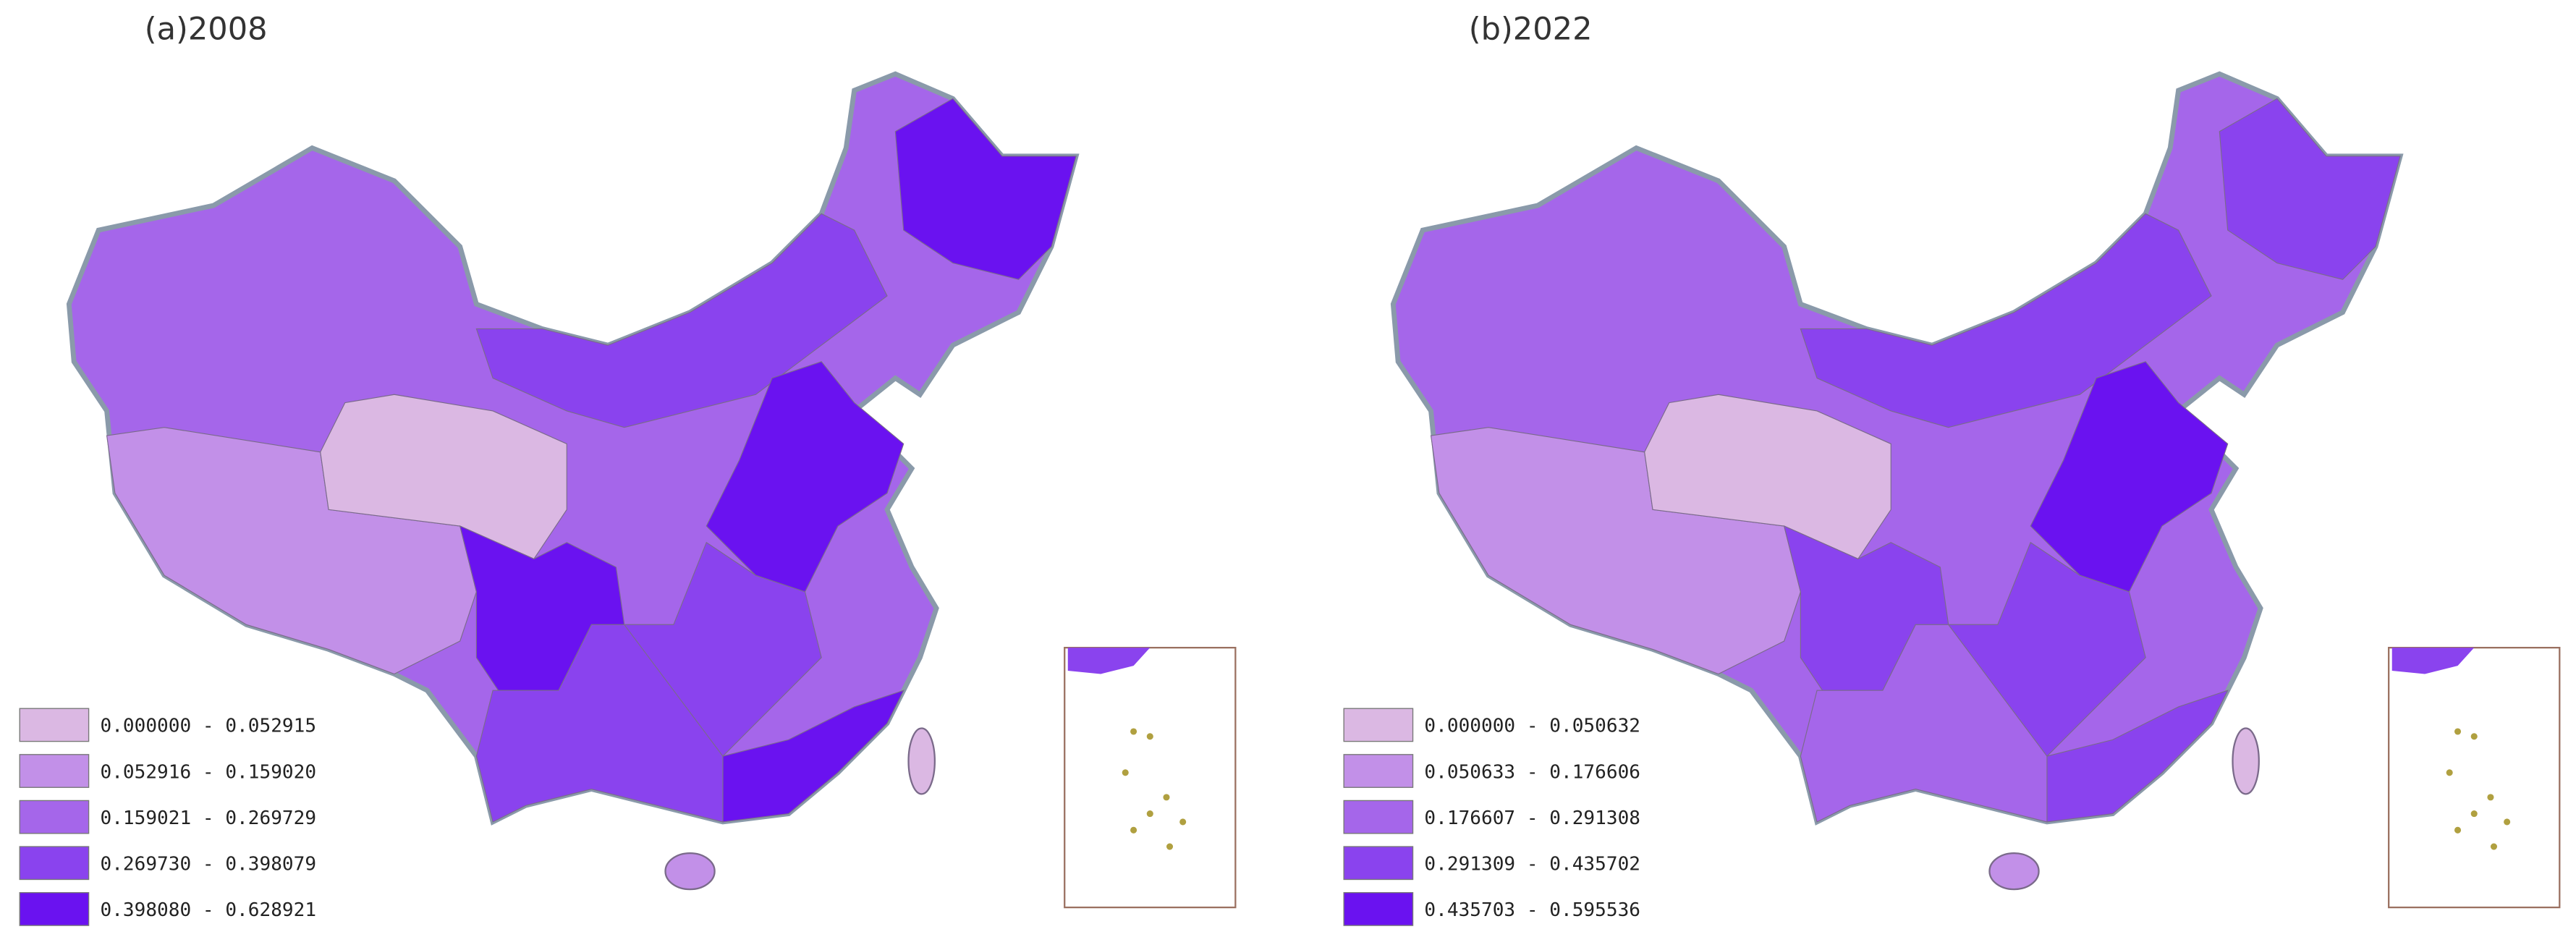 Image resolution: width=2576 pixels, height=937 pixels. I want to click on legend-label: 0.000000 - 0.052915, so click(208, 726).